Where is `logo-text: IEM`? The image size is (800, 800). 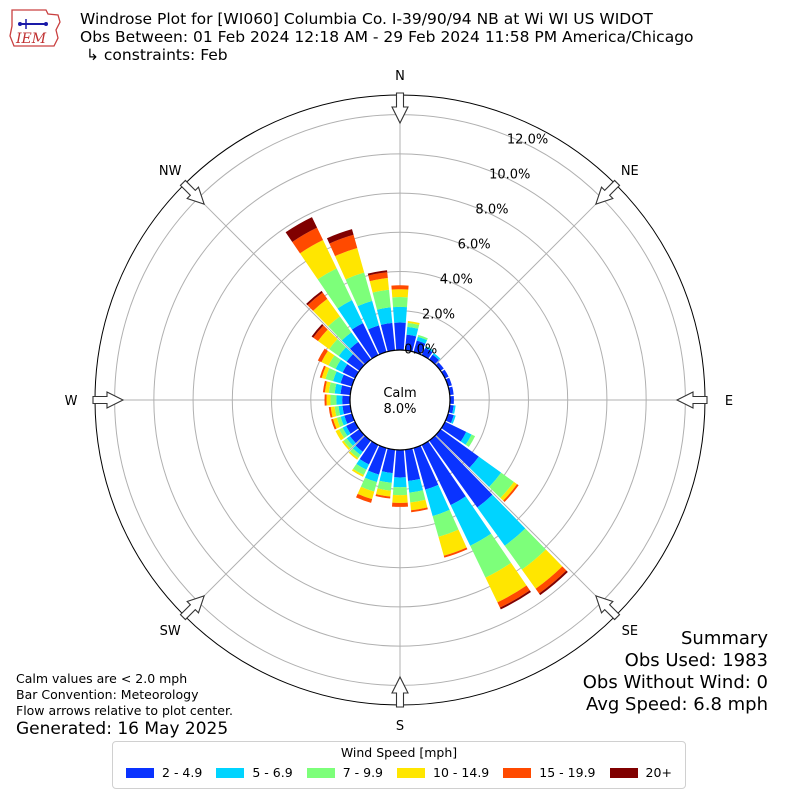 logo-text: IEM is located at coordinates (31, 39).